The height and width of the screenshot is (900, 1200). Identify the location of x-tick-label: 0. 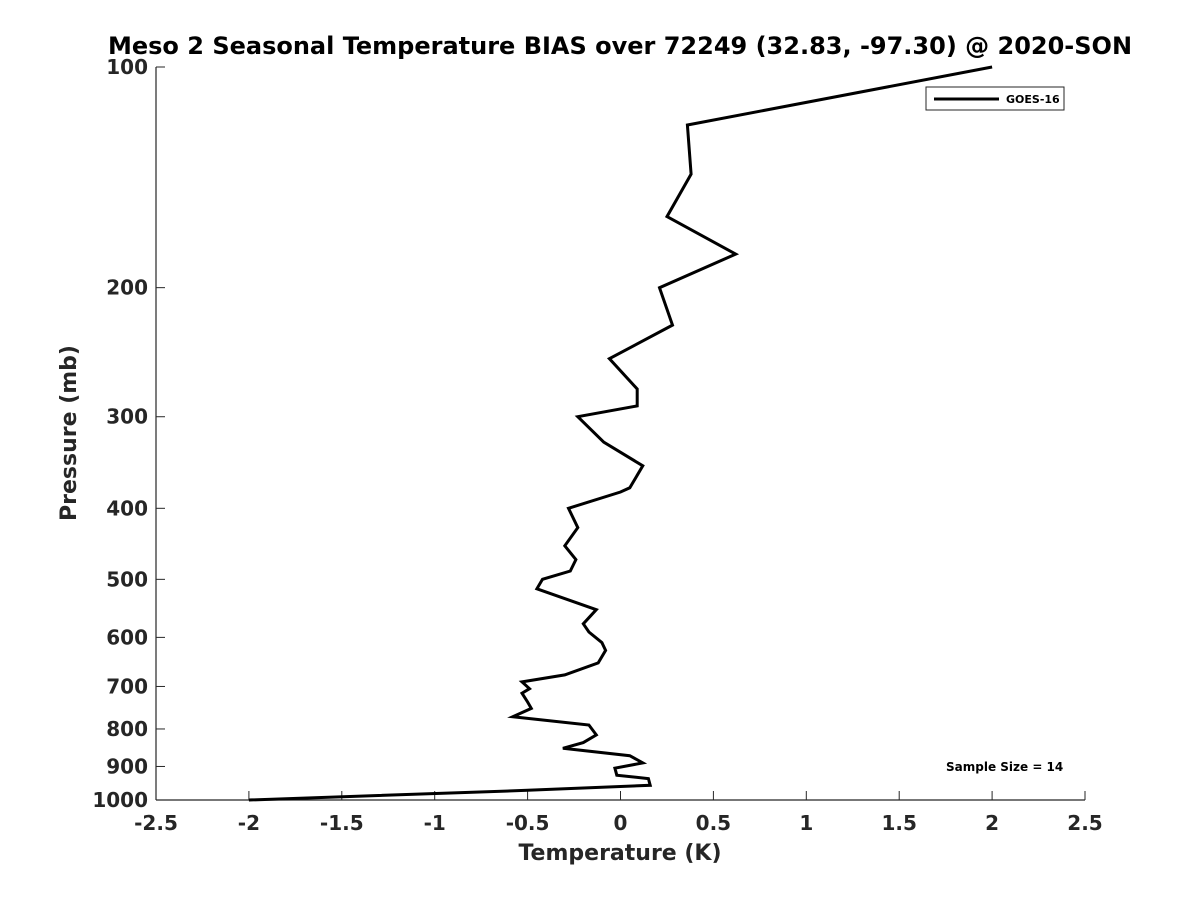
(621, 823).